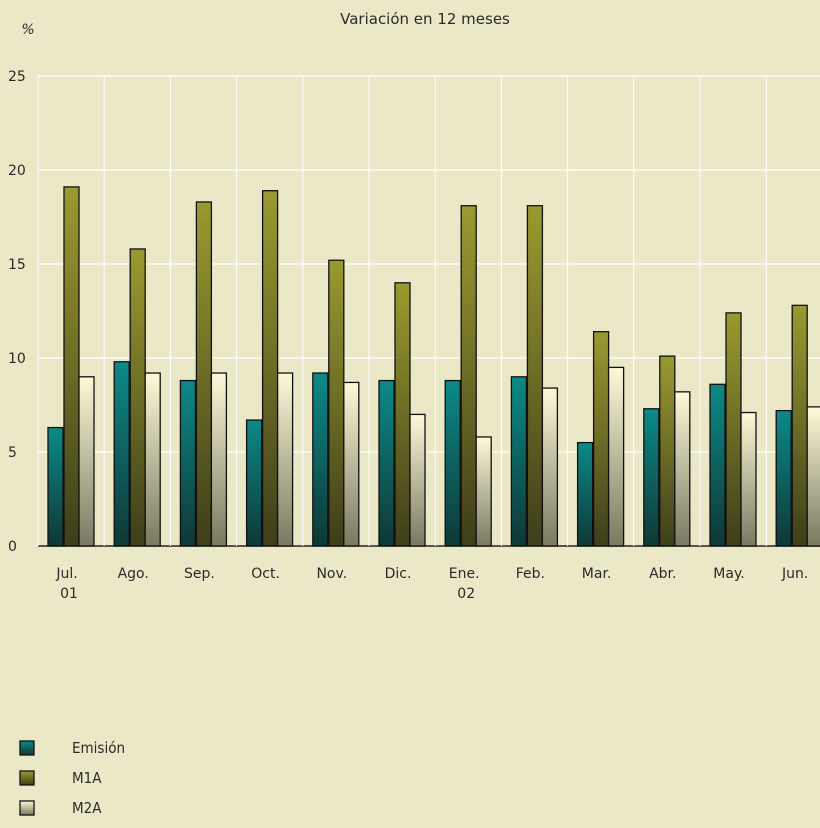 The height and width of the screenshot is (828, 820). Describe the element at coordinates (597, 574) in the screenshot. I see `x-tick-label: Mar.` at that location.